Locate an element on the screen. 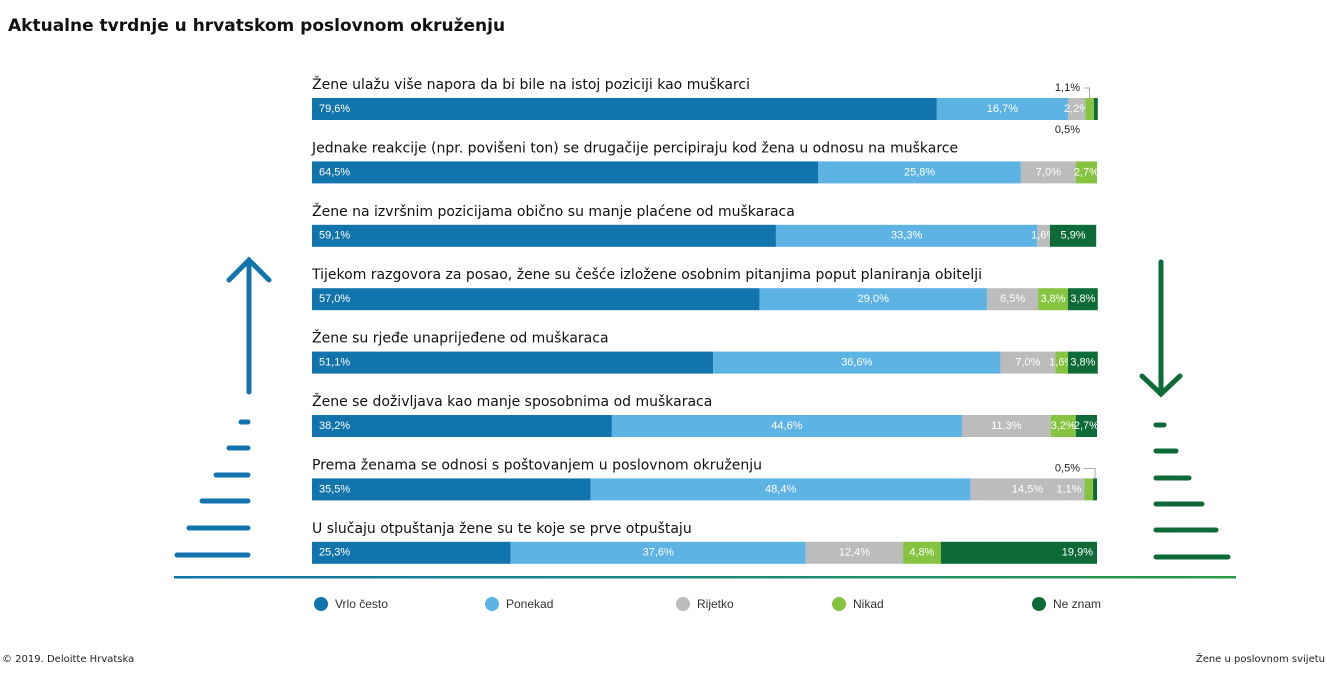 The height and width of the screenshot is (695, 1327). legend-label: Rijetko is located at coordinates (715, 604).